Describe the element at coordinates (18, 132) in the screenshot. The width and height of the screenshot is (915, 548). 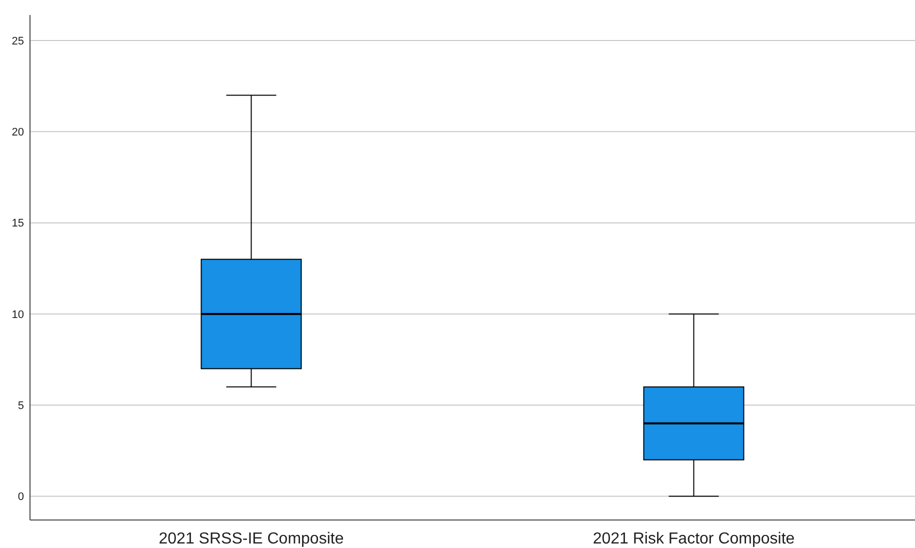
I see `y-tick-label: 20` at that location.